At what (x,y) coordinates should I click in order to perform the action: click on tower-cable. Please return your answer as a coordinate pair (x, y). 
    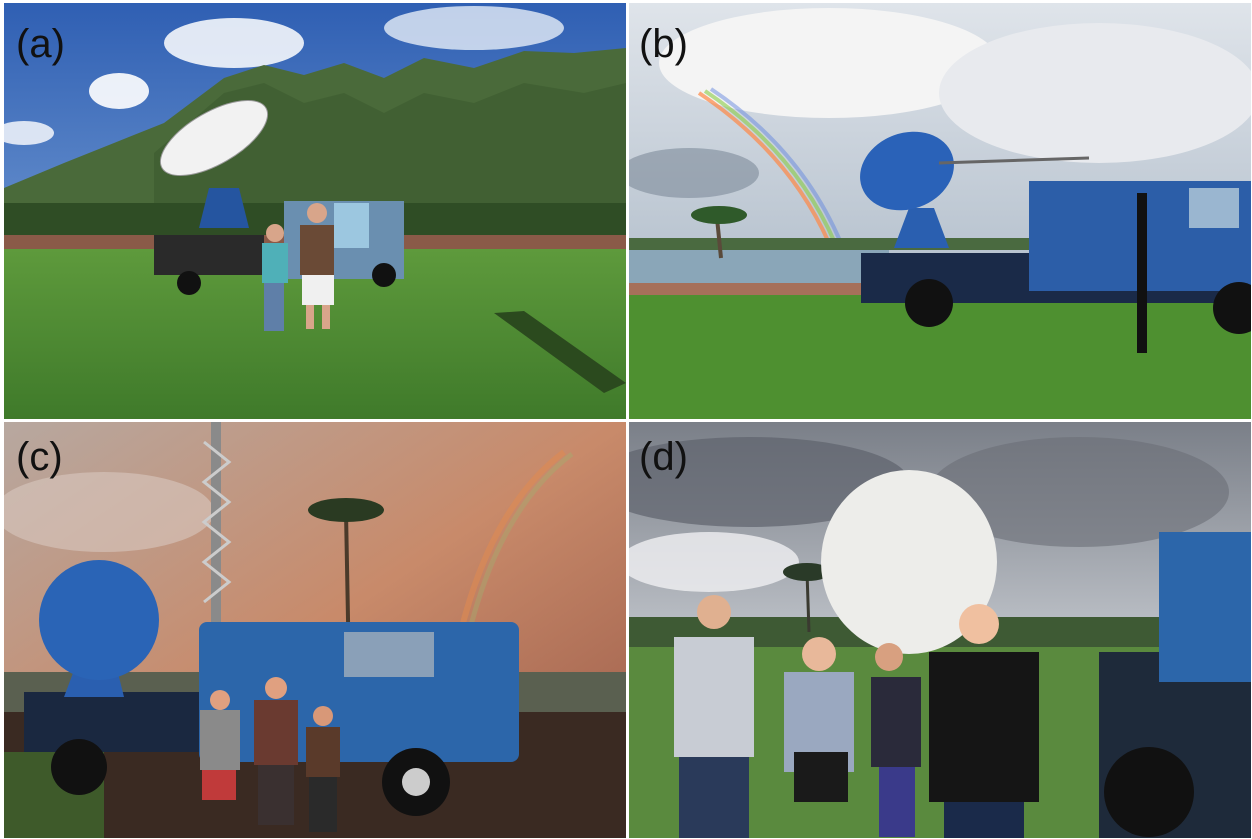
    Looking at the image, I should click on (216, 522).